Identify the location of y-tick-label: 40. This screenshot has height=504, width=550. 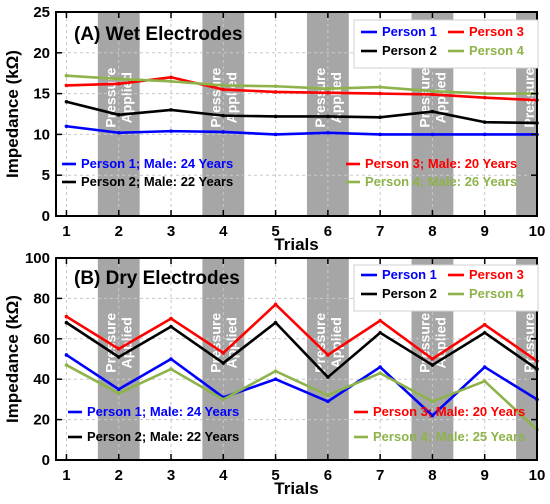
(41, 379).